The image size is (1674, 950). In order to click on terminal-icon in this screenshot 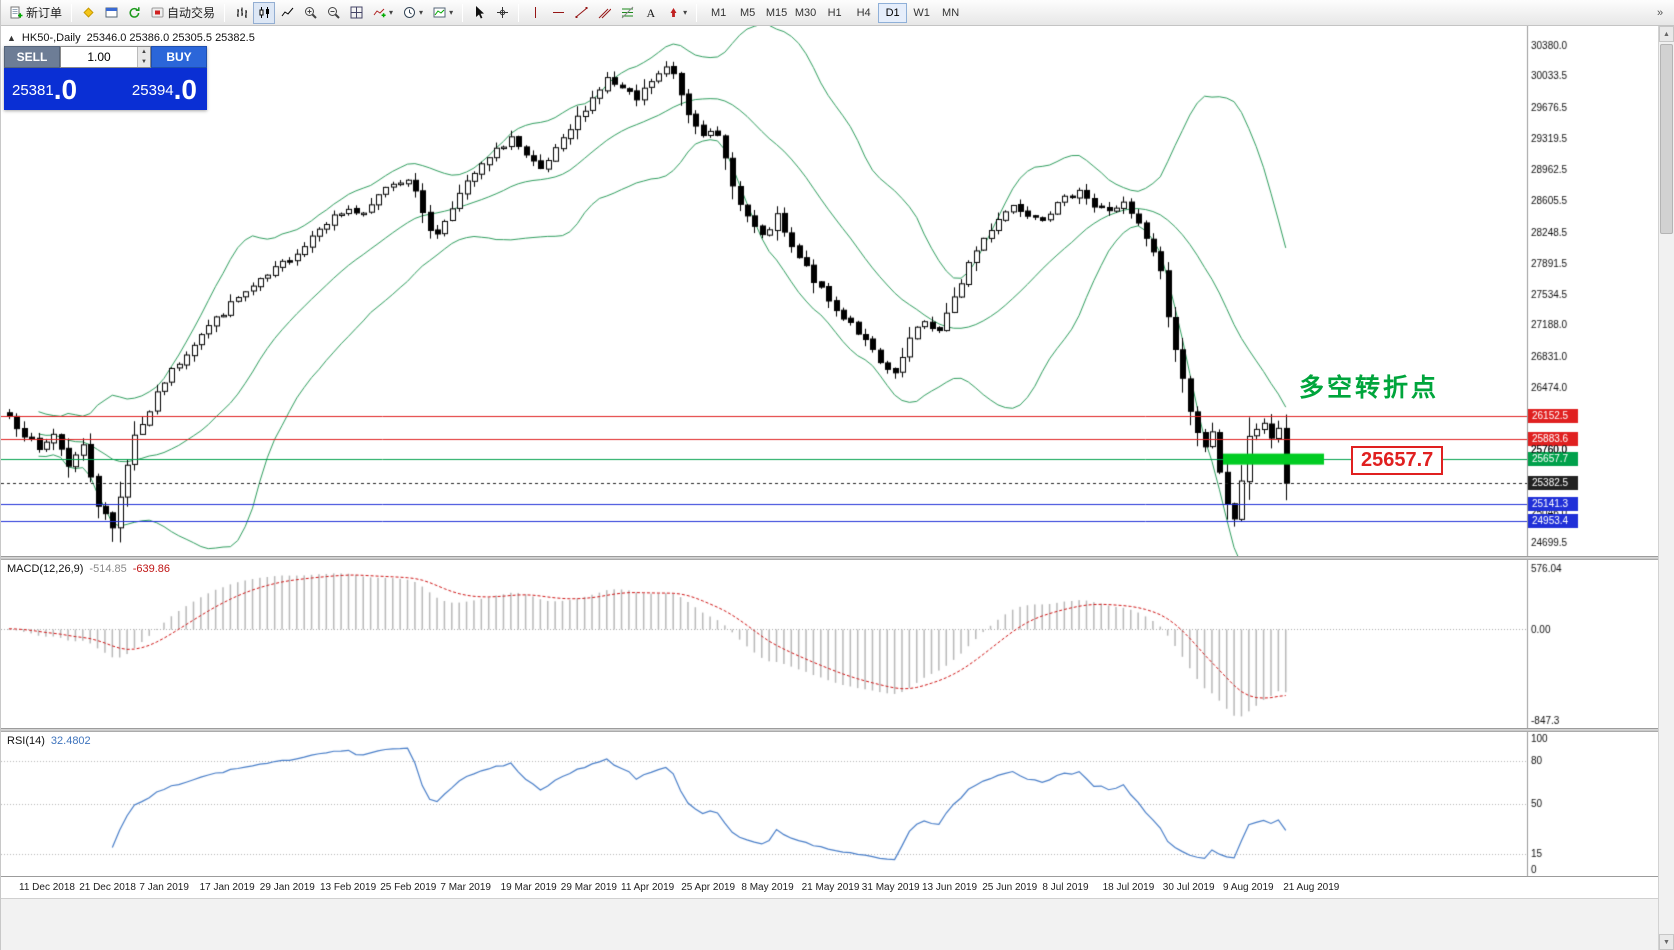, I will do `click(111, 13)`.